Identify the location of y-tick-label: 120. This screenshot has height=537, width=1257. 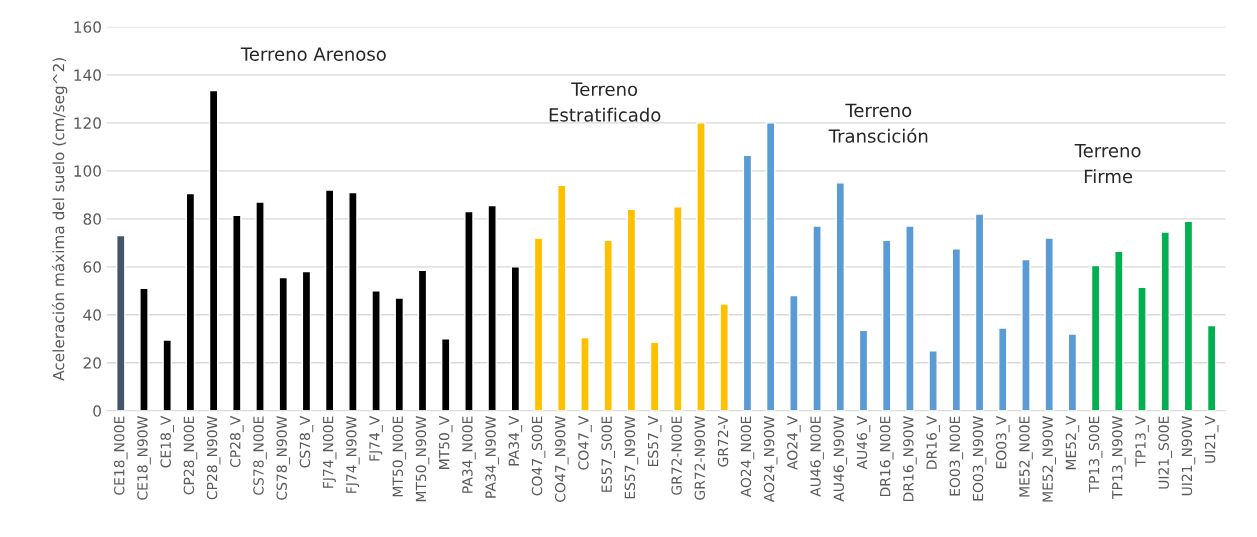
(87, 123).